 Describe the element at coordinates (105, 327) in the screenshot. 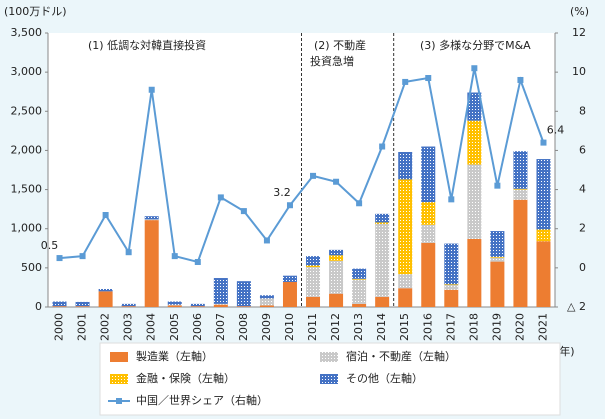

I see `x-tick-label: 2002` at that location.